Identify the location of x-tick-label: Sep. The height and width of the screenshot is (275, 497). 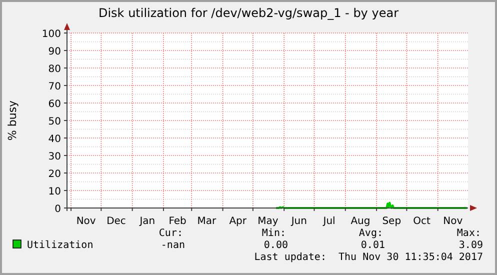
(392, 221).